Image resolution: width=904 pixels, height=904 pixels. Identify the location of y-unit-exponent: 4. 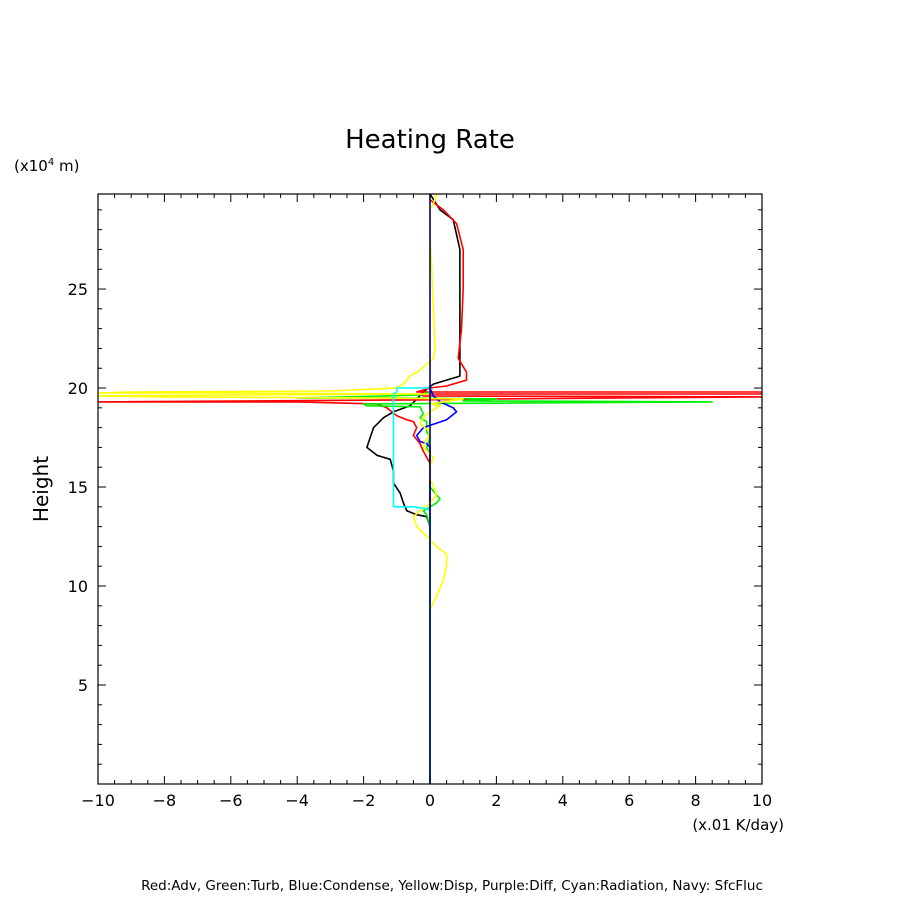
(51, 162).